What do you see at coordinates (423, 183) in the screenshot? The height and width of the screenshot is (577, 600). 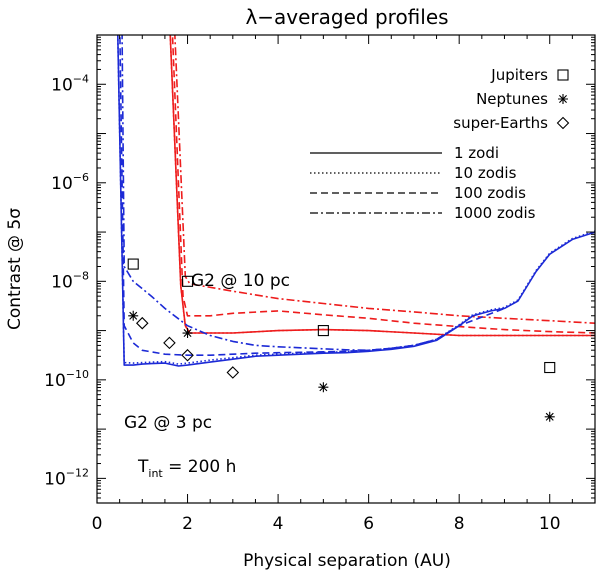 I see `line-legend: 1 zodi 10 zodis 100 zodis 1000 zodis` at bounding box center [423, 183].